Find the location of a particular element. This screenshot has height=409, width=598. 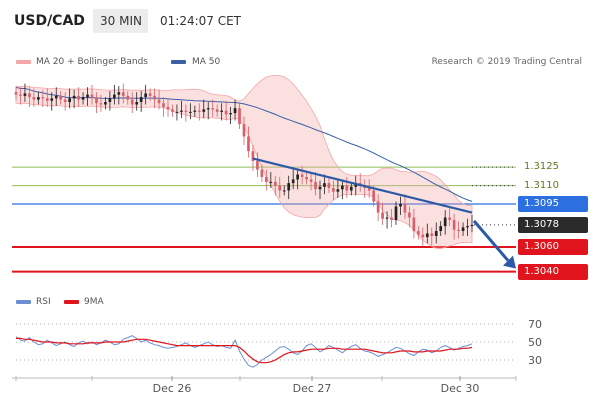

x-tick-label: Dec 30 is located at coordinates (460, 388).